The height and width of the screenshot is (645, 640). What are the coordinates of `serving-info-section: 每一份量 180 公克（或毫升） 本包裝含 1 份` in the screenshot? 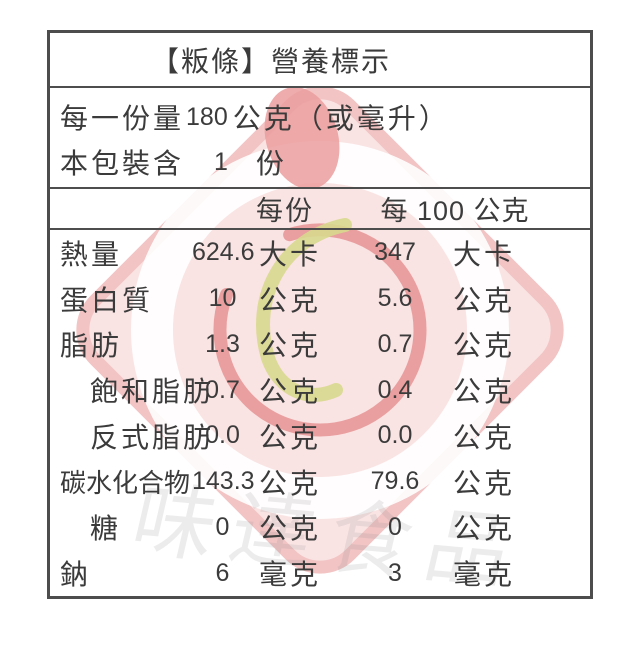 It's located at (320, 138).